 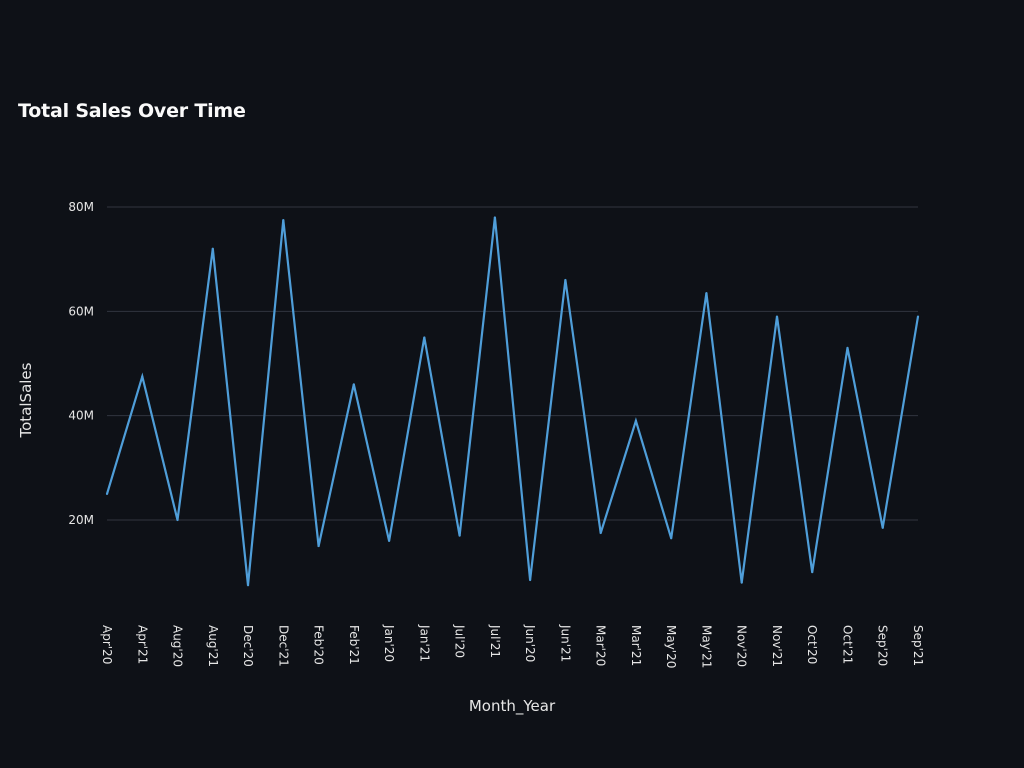 What do you see at coordinates (742, 646) in the screenshot?
I see `x-tick-label: Nov'20` at bounding box center [742, 646].